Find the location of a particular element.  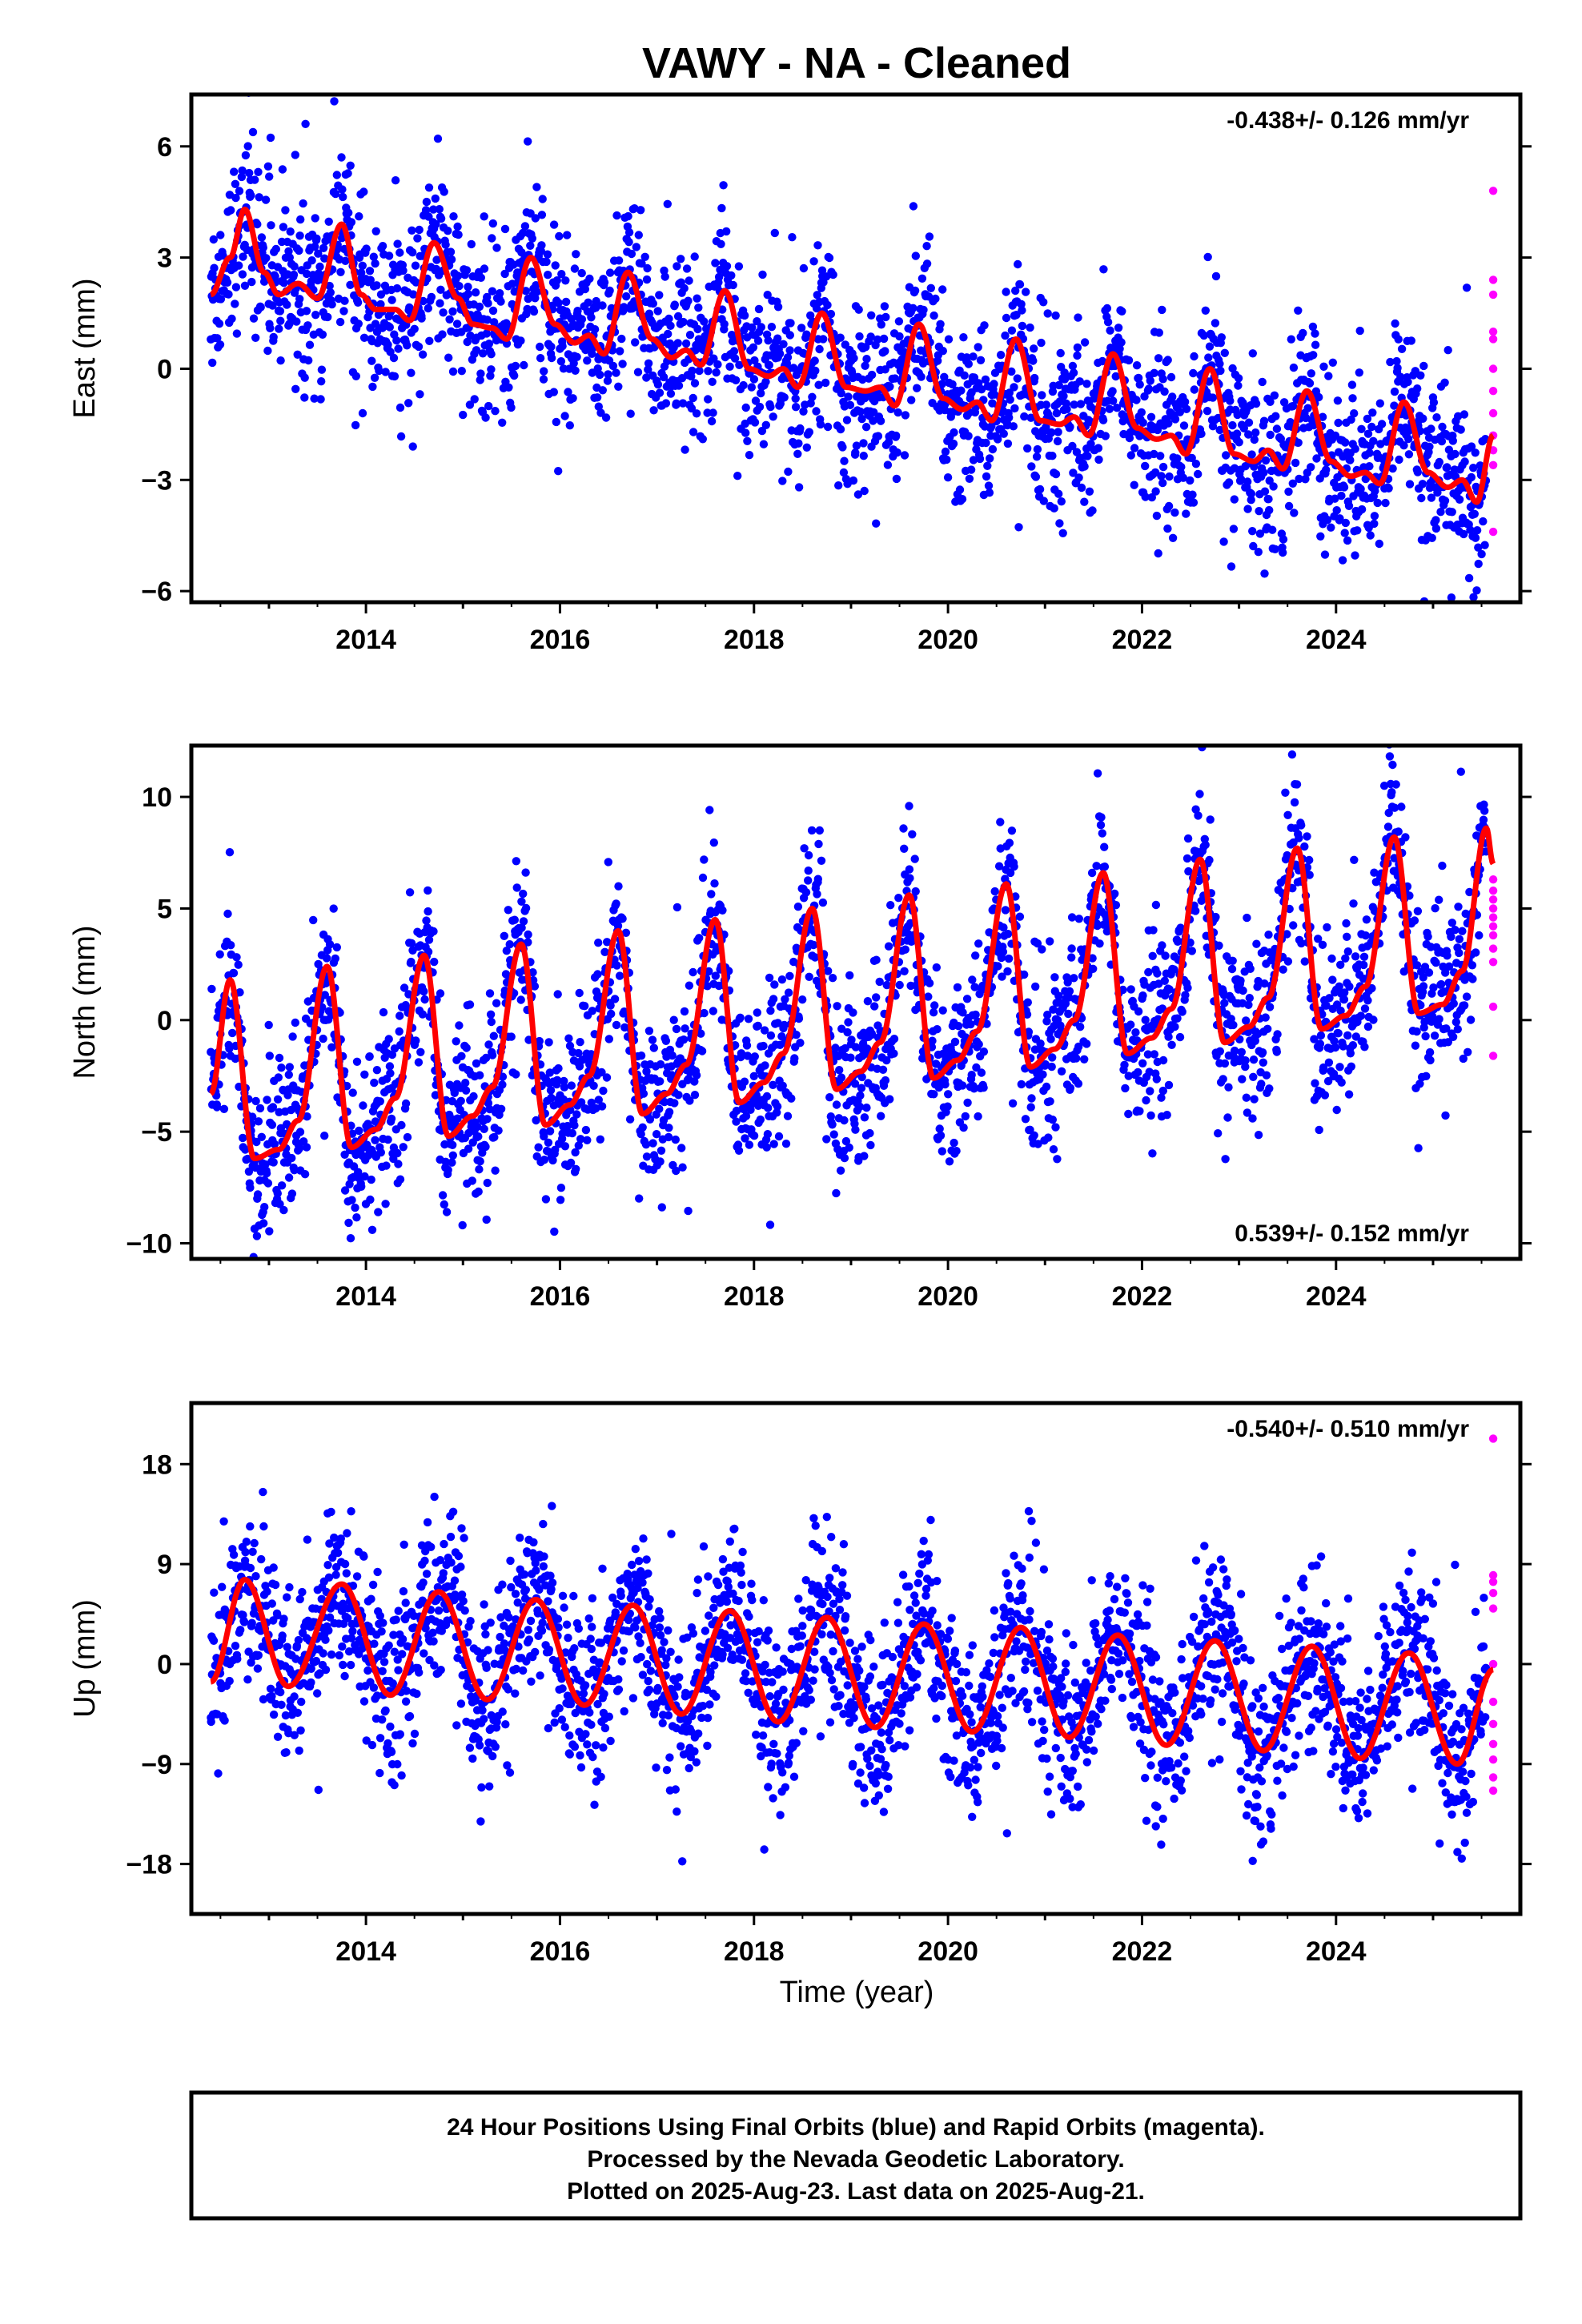

x-tick-label: 2022 is located at coordinates (1142, 640).